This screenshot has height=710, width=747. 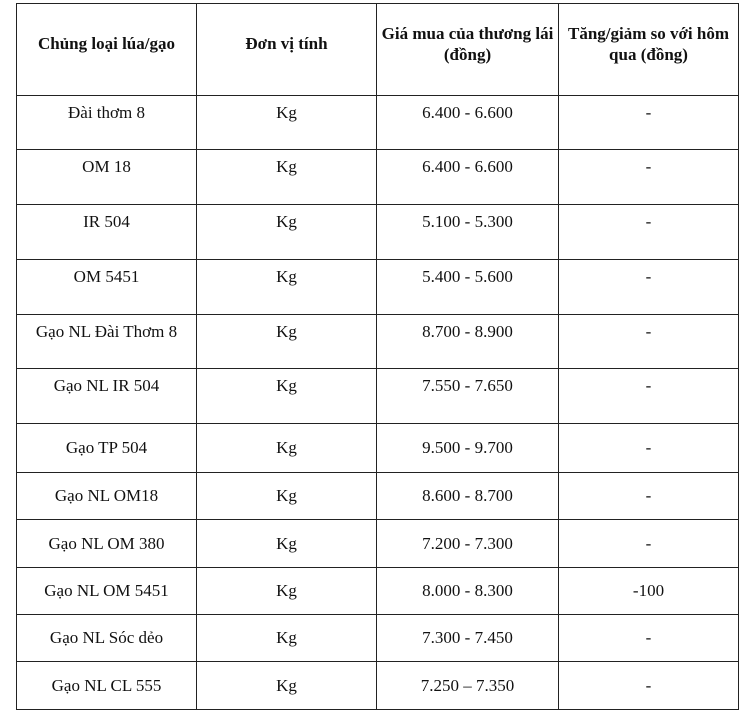 I want to click on table-row: Gạo NL OM 5451 Kg 8.000 - 8.300 -100, so click(x=377, y=591).